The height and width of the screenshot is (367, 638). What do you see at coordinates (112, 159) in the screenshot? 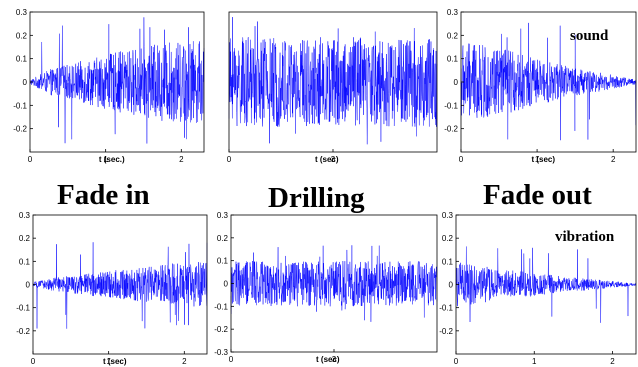
I see `x-axis-label: t (sec.)` at bounding box center [112, 159].